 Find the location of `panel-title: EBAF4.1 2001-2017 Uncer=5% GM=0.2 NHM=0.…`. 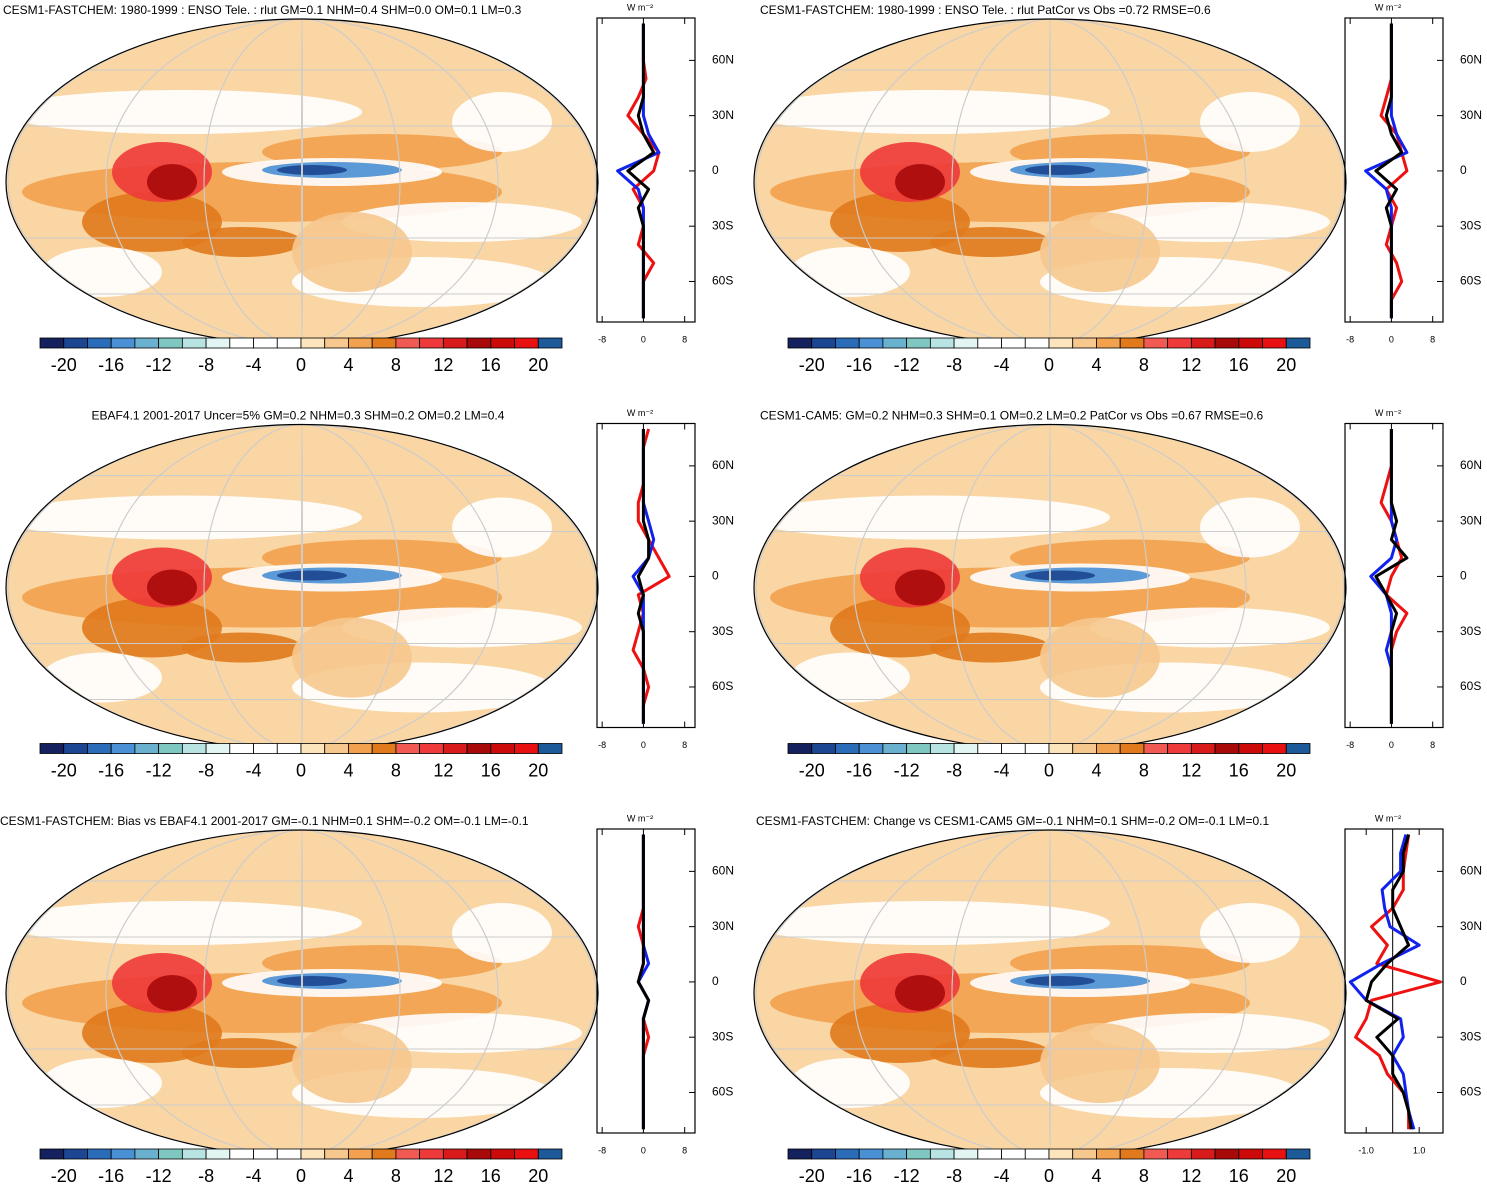

panel-title: EBAF4.1 2001-2017 Uncer=5% GM=0.2 NHM=0.… is located at coordinates (298, 416).